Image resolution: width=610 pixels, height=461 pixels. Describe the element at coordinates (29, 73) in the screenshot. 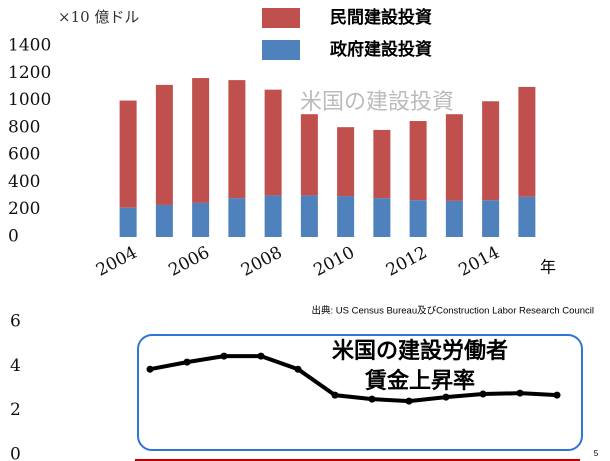

I see `y-tick-label: 1200` at that location.